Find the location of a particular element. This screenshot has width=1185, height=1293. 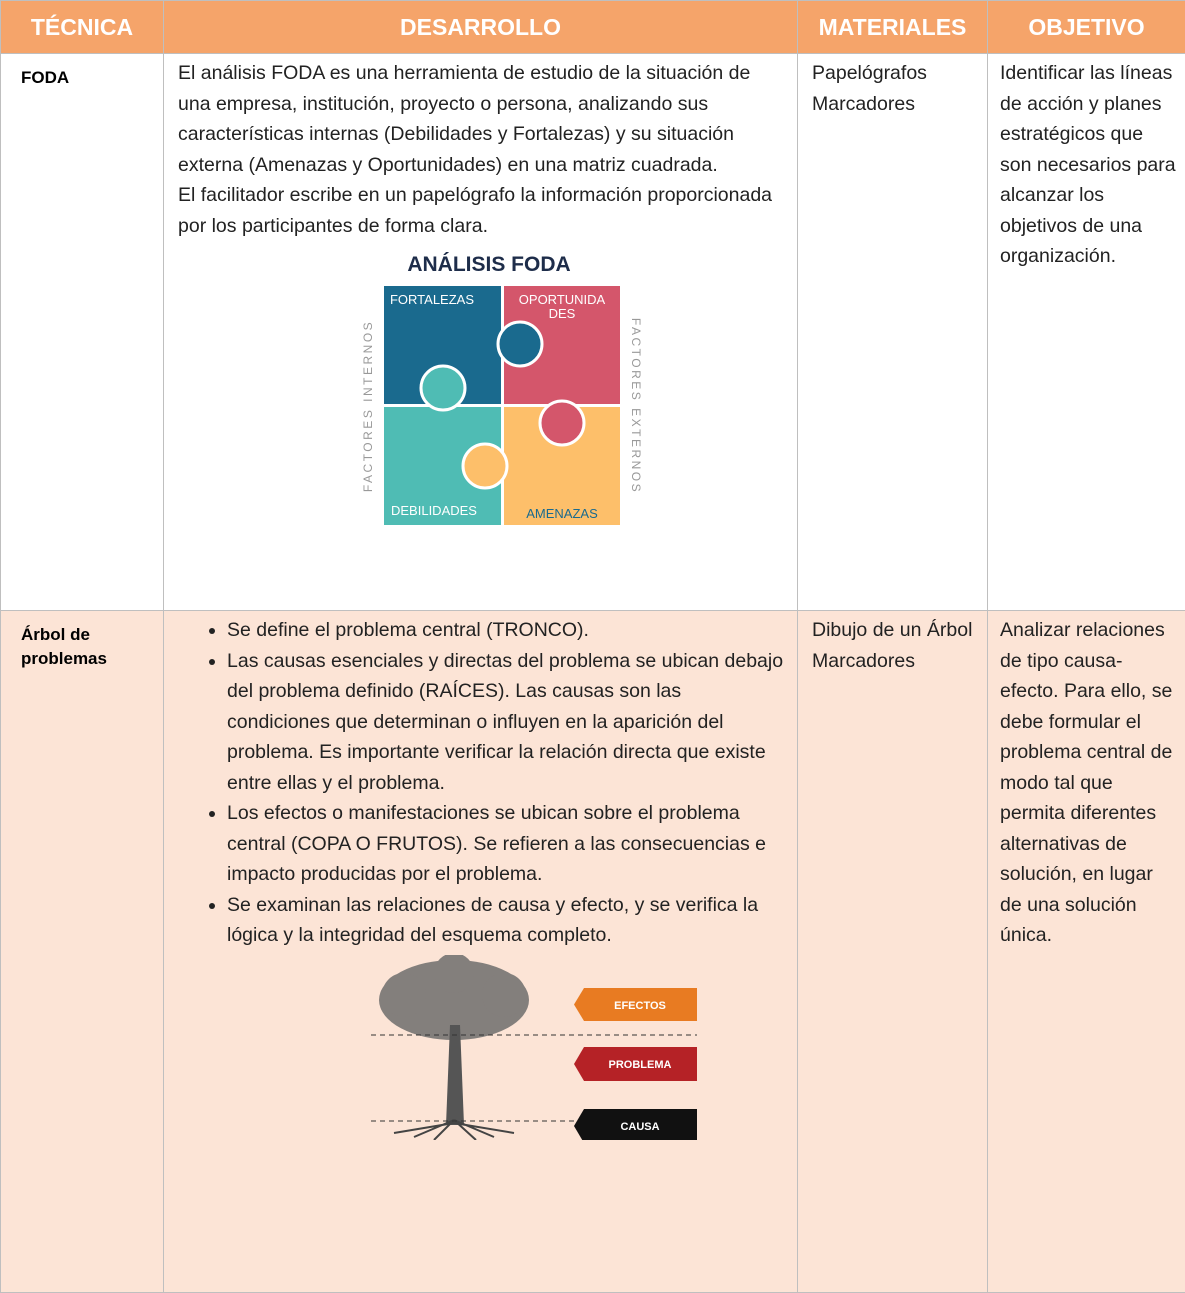

tag-label: PROBLEMA is located at coordinates (640, 1065).